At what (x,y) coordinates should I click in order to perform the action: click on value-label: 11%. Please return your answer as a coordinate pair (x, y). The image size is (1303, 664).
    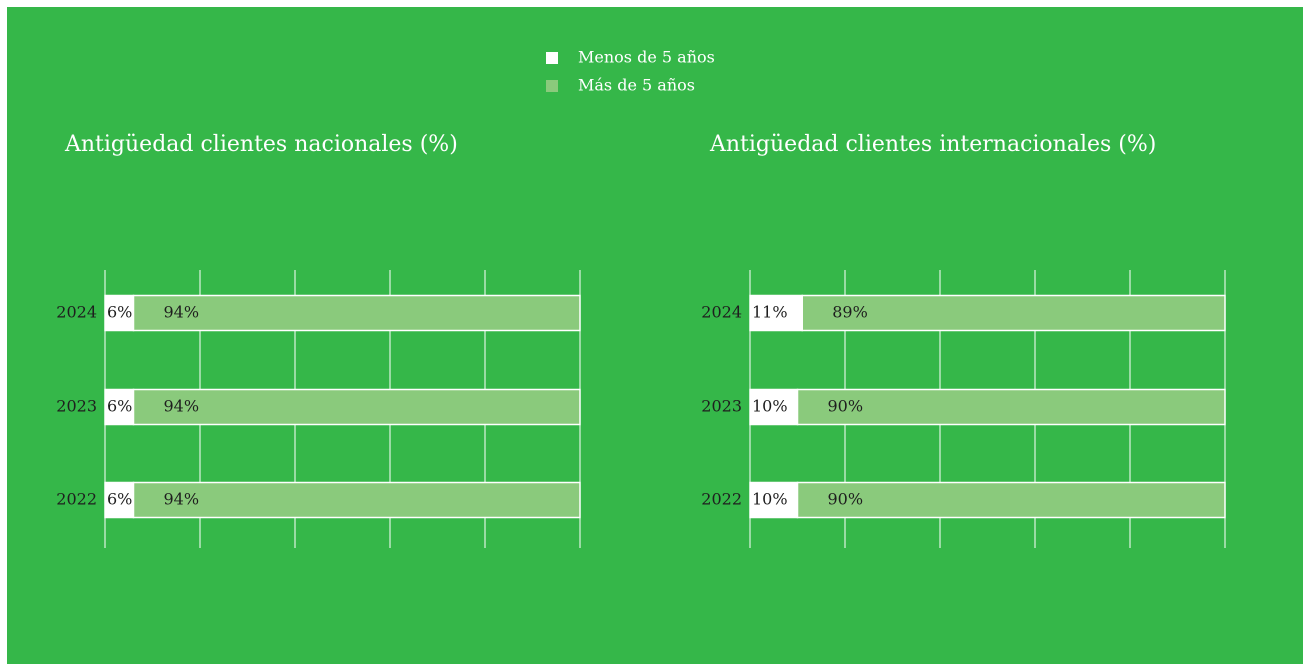
    Looking at the image, I should click on (770, 312).